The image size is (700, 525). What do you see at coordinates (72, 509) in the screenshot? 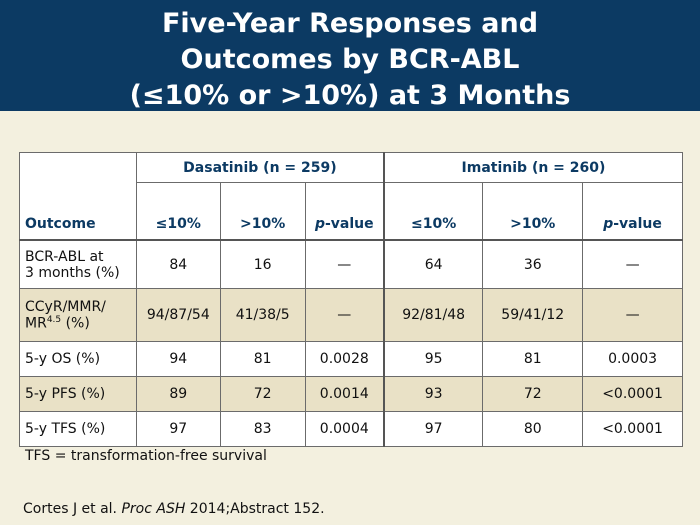
I see `citation-authors: Cortes J et al.` at bounding box center [72, 509].